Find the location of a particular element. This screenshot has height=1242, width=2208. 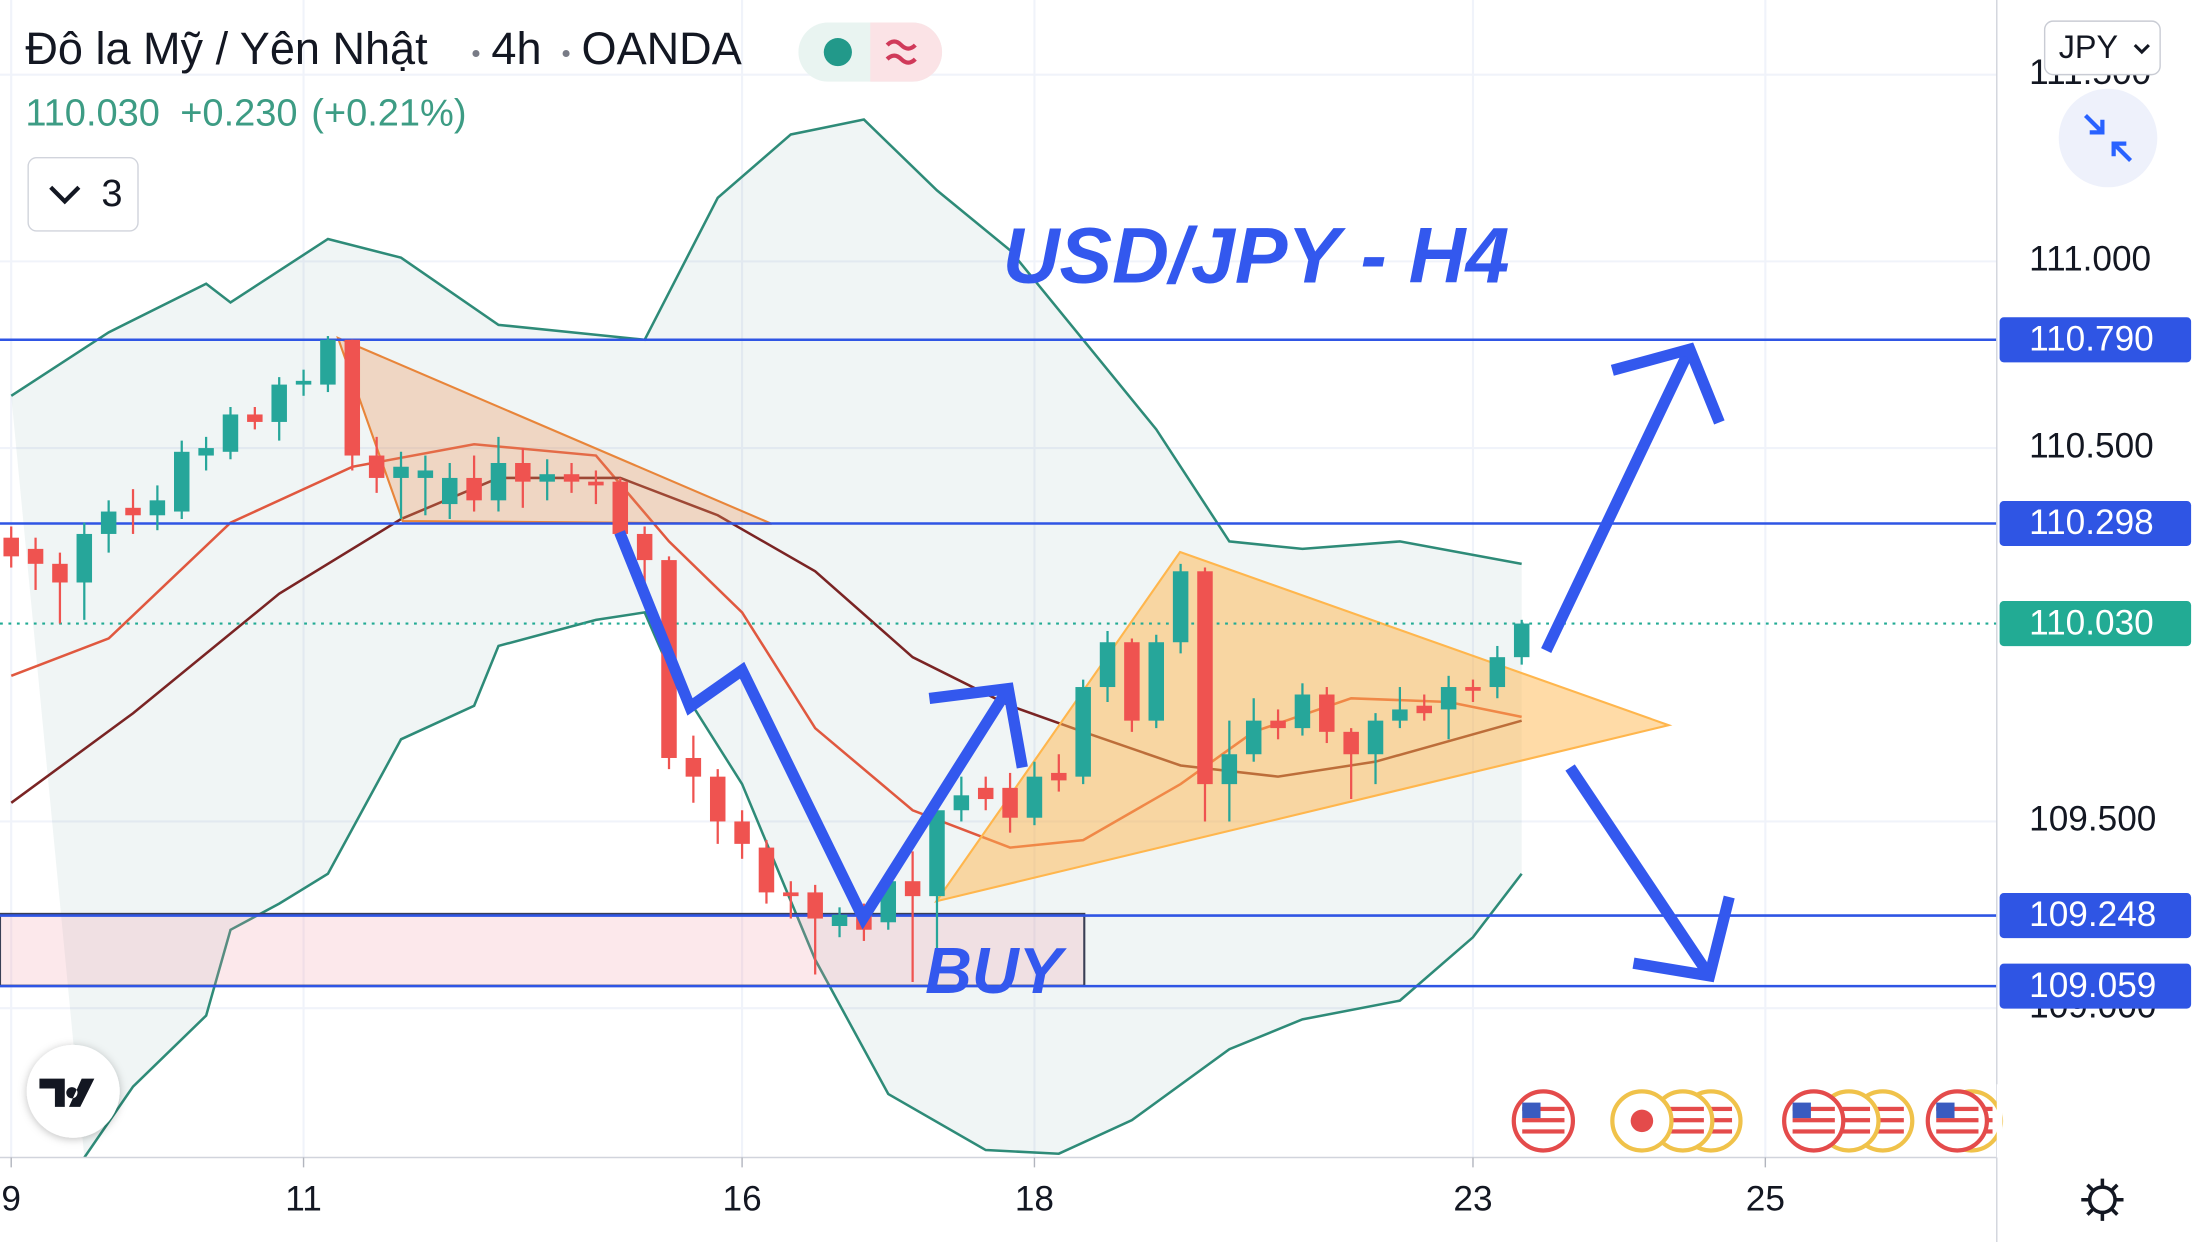

currency: JPY is located at coordinates (2088, 47).